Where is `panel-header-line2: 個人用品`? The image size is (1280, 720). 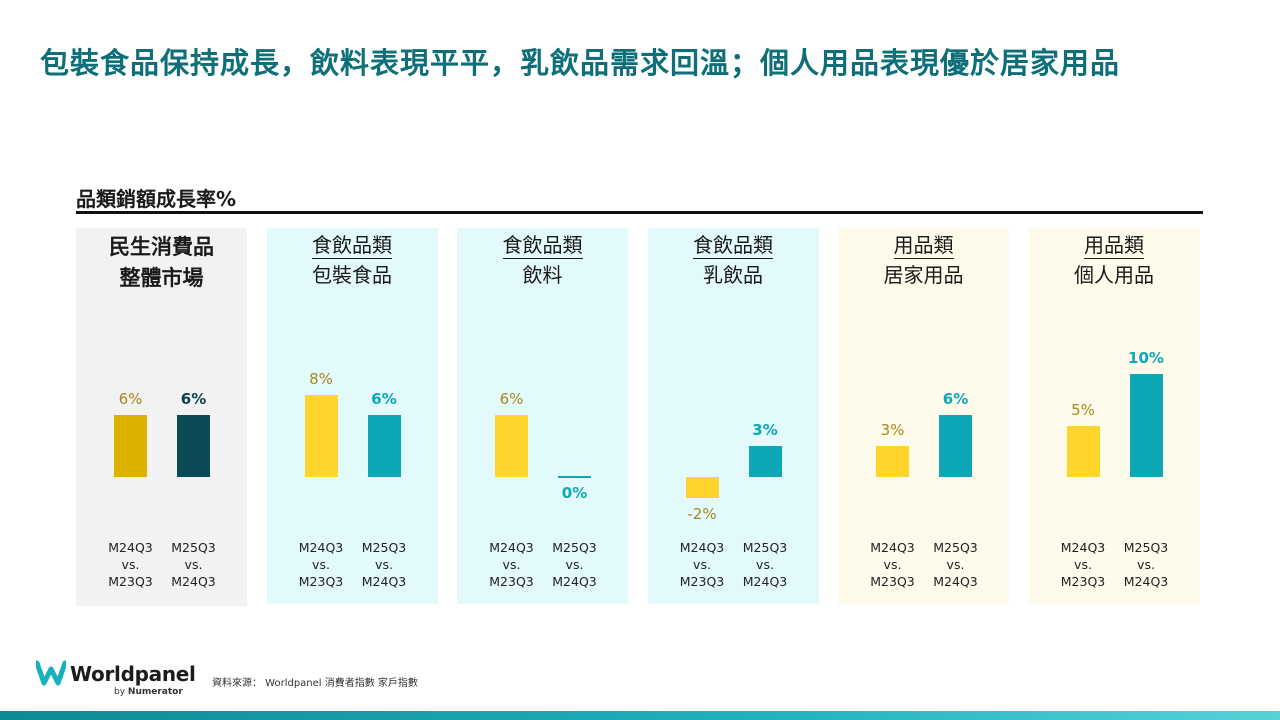
panel-header-line2: 個人用品 is located at coordinates (1114, 275).